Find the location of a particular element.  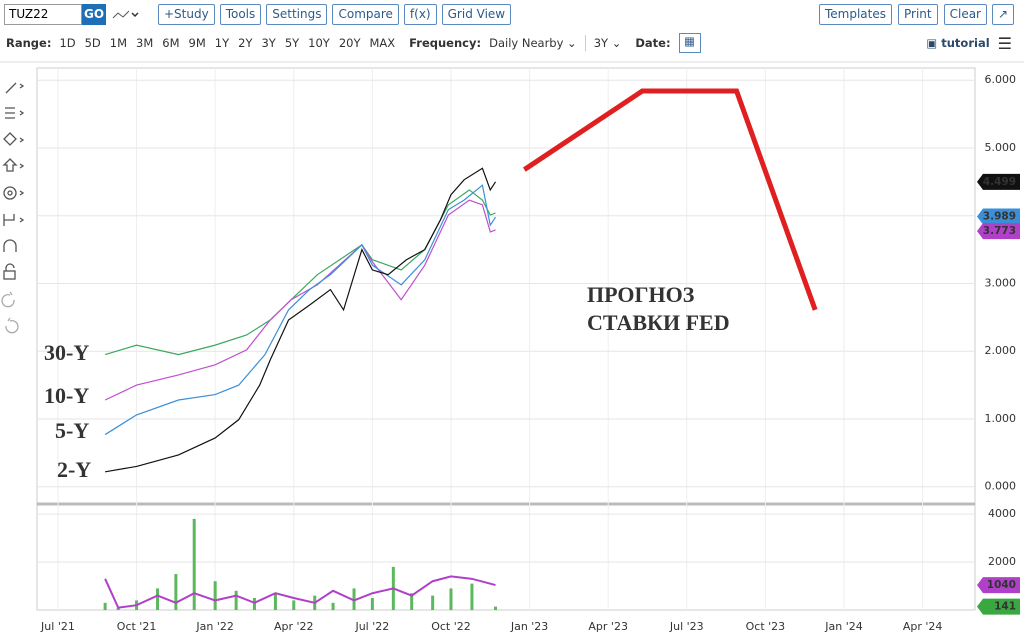

x-tick-label: Jan '24 is located at coordinates (843, 626).